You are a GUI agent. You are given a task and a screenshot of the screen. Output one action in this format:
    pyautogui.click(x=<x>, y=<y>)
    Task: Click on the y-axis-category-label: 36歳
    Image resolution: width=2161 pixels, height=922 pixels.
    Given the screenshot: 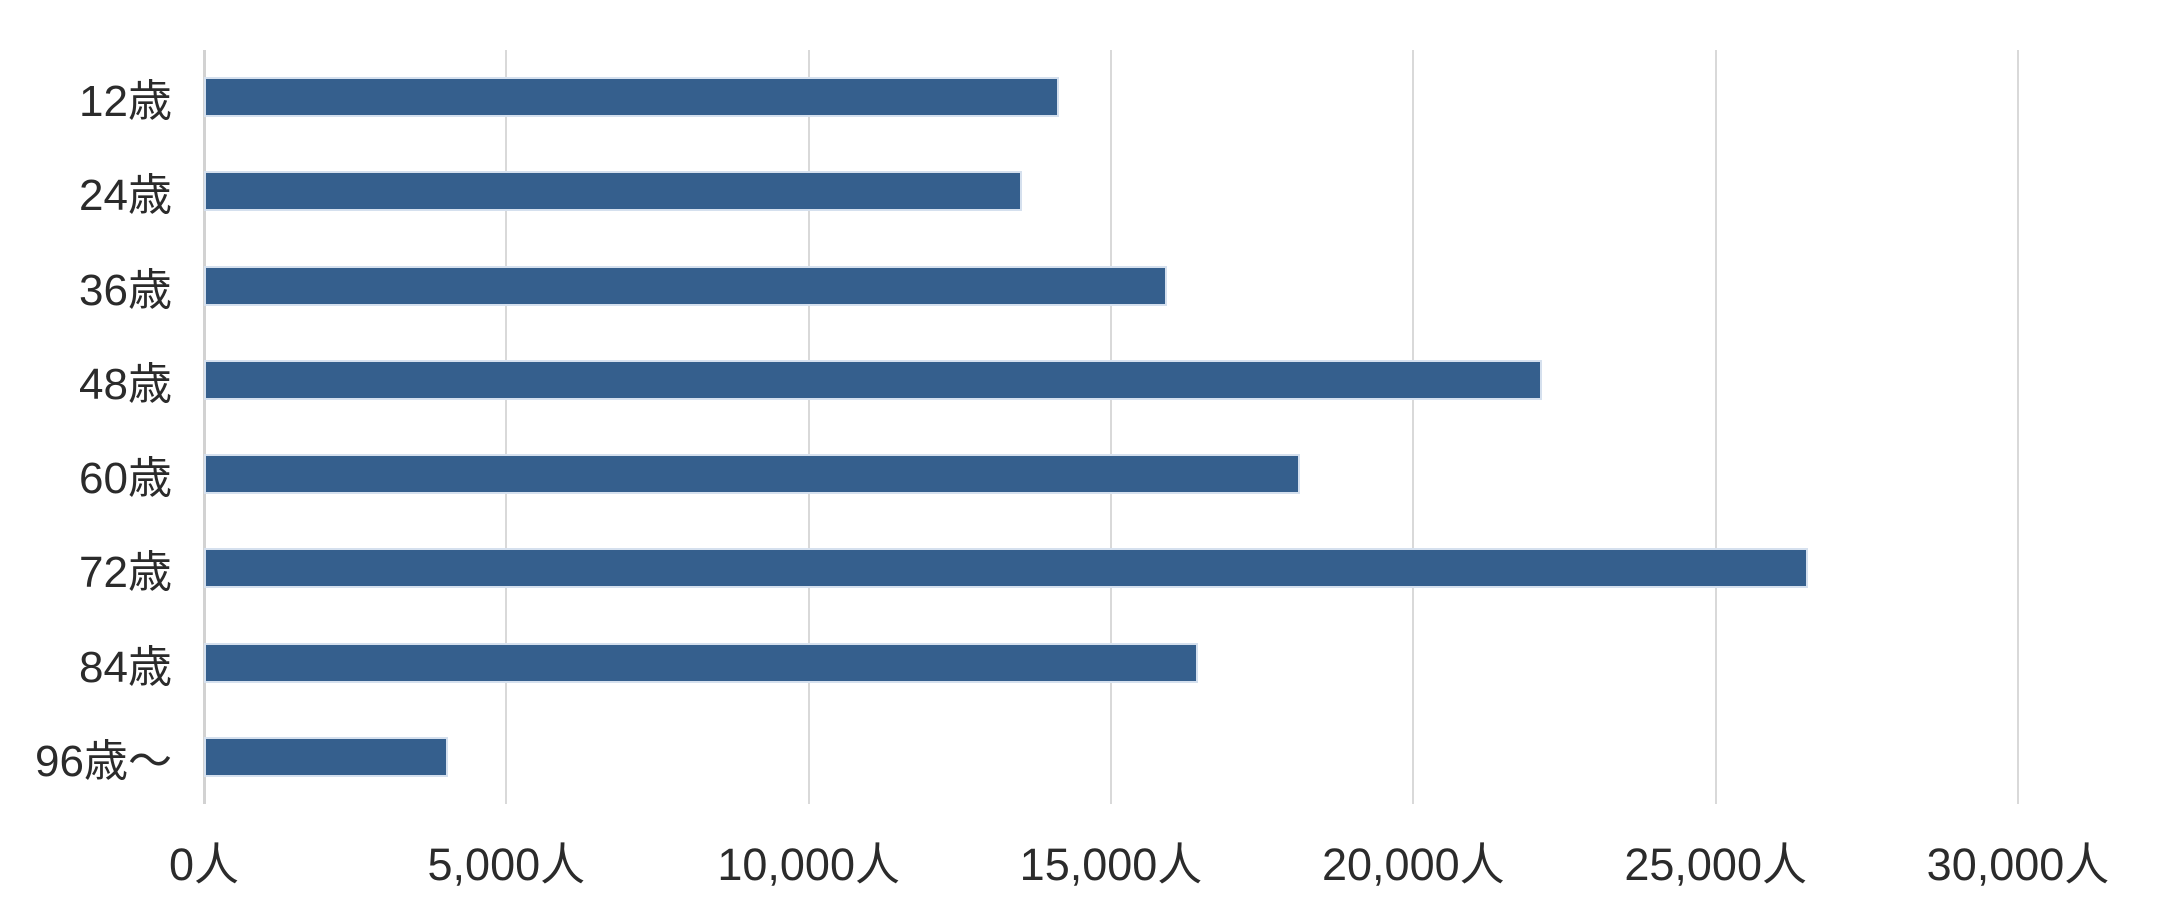 What is the action you would take?
    pyautogui.click(x=125, y=290)
    